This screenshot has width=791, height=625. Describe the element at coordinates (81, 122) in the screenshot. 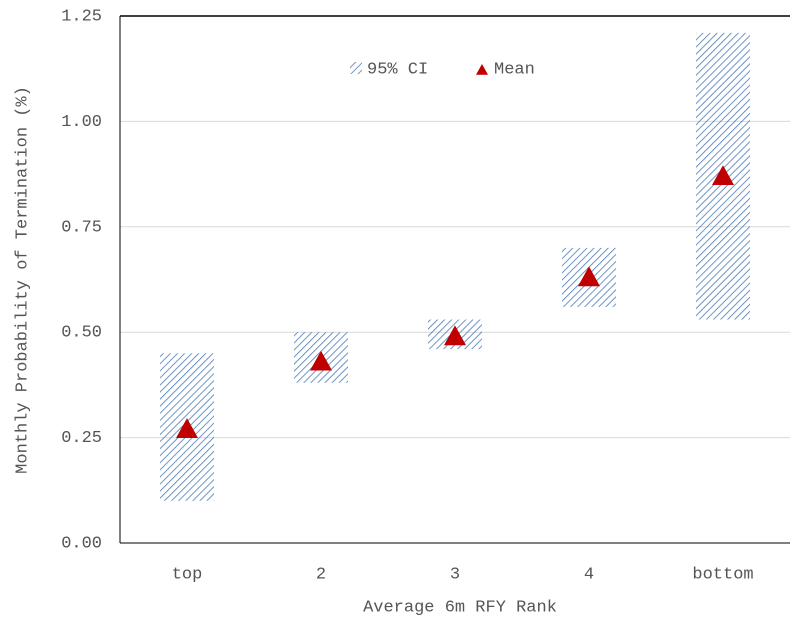

I see `y-tick-label: 1.00` at that location.